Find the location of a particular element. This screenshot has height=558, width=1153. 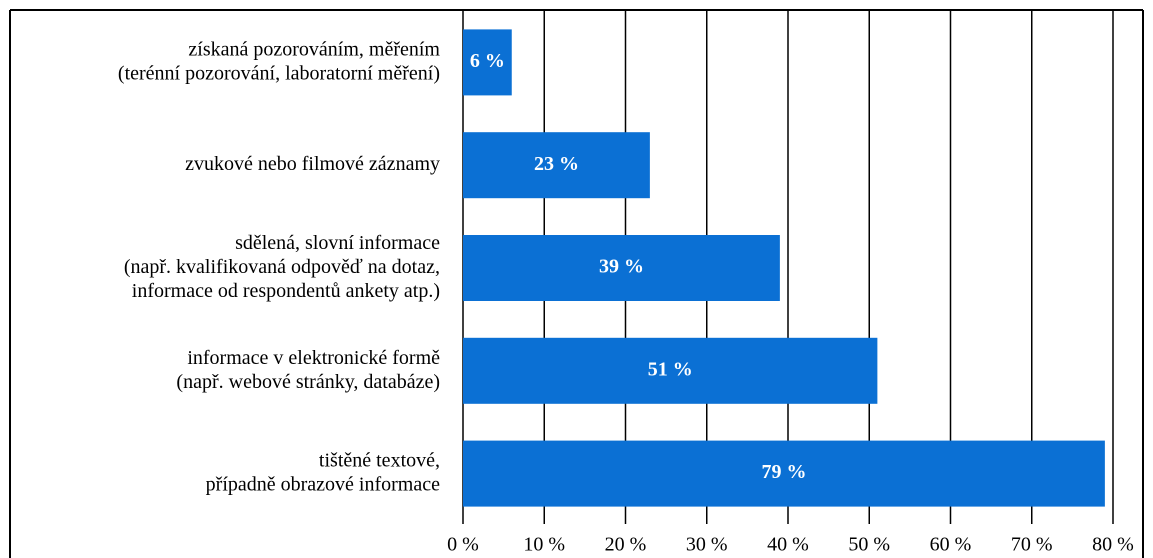

x-tick-label: 20 % is located at coordinates (626, 545).